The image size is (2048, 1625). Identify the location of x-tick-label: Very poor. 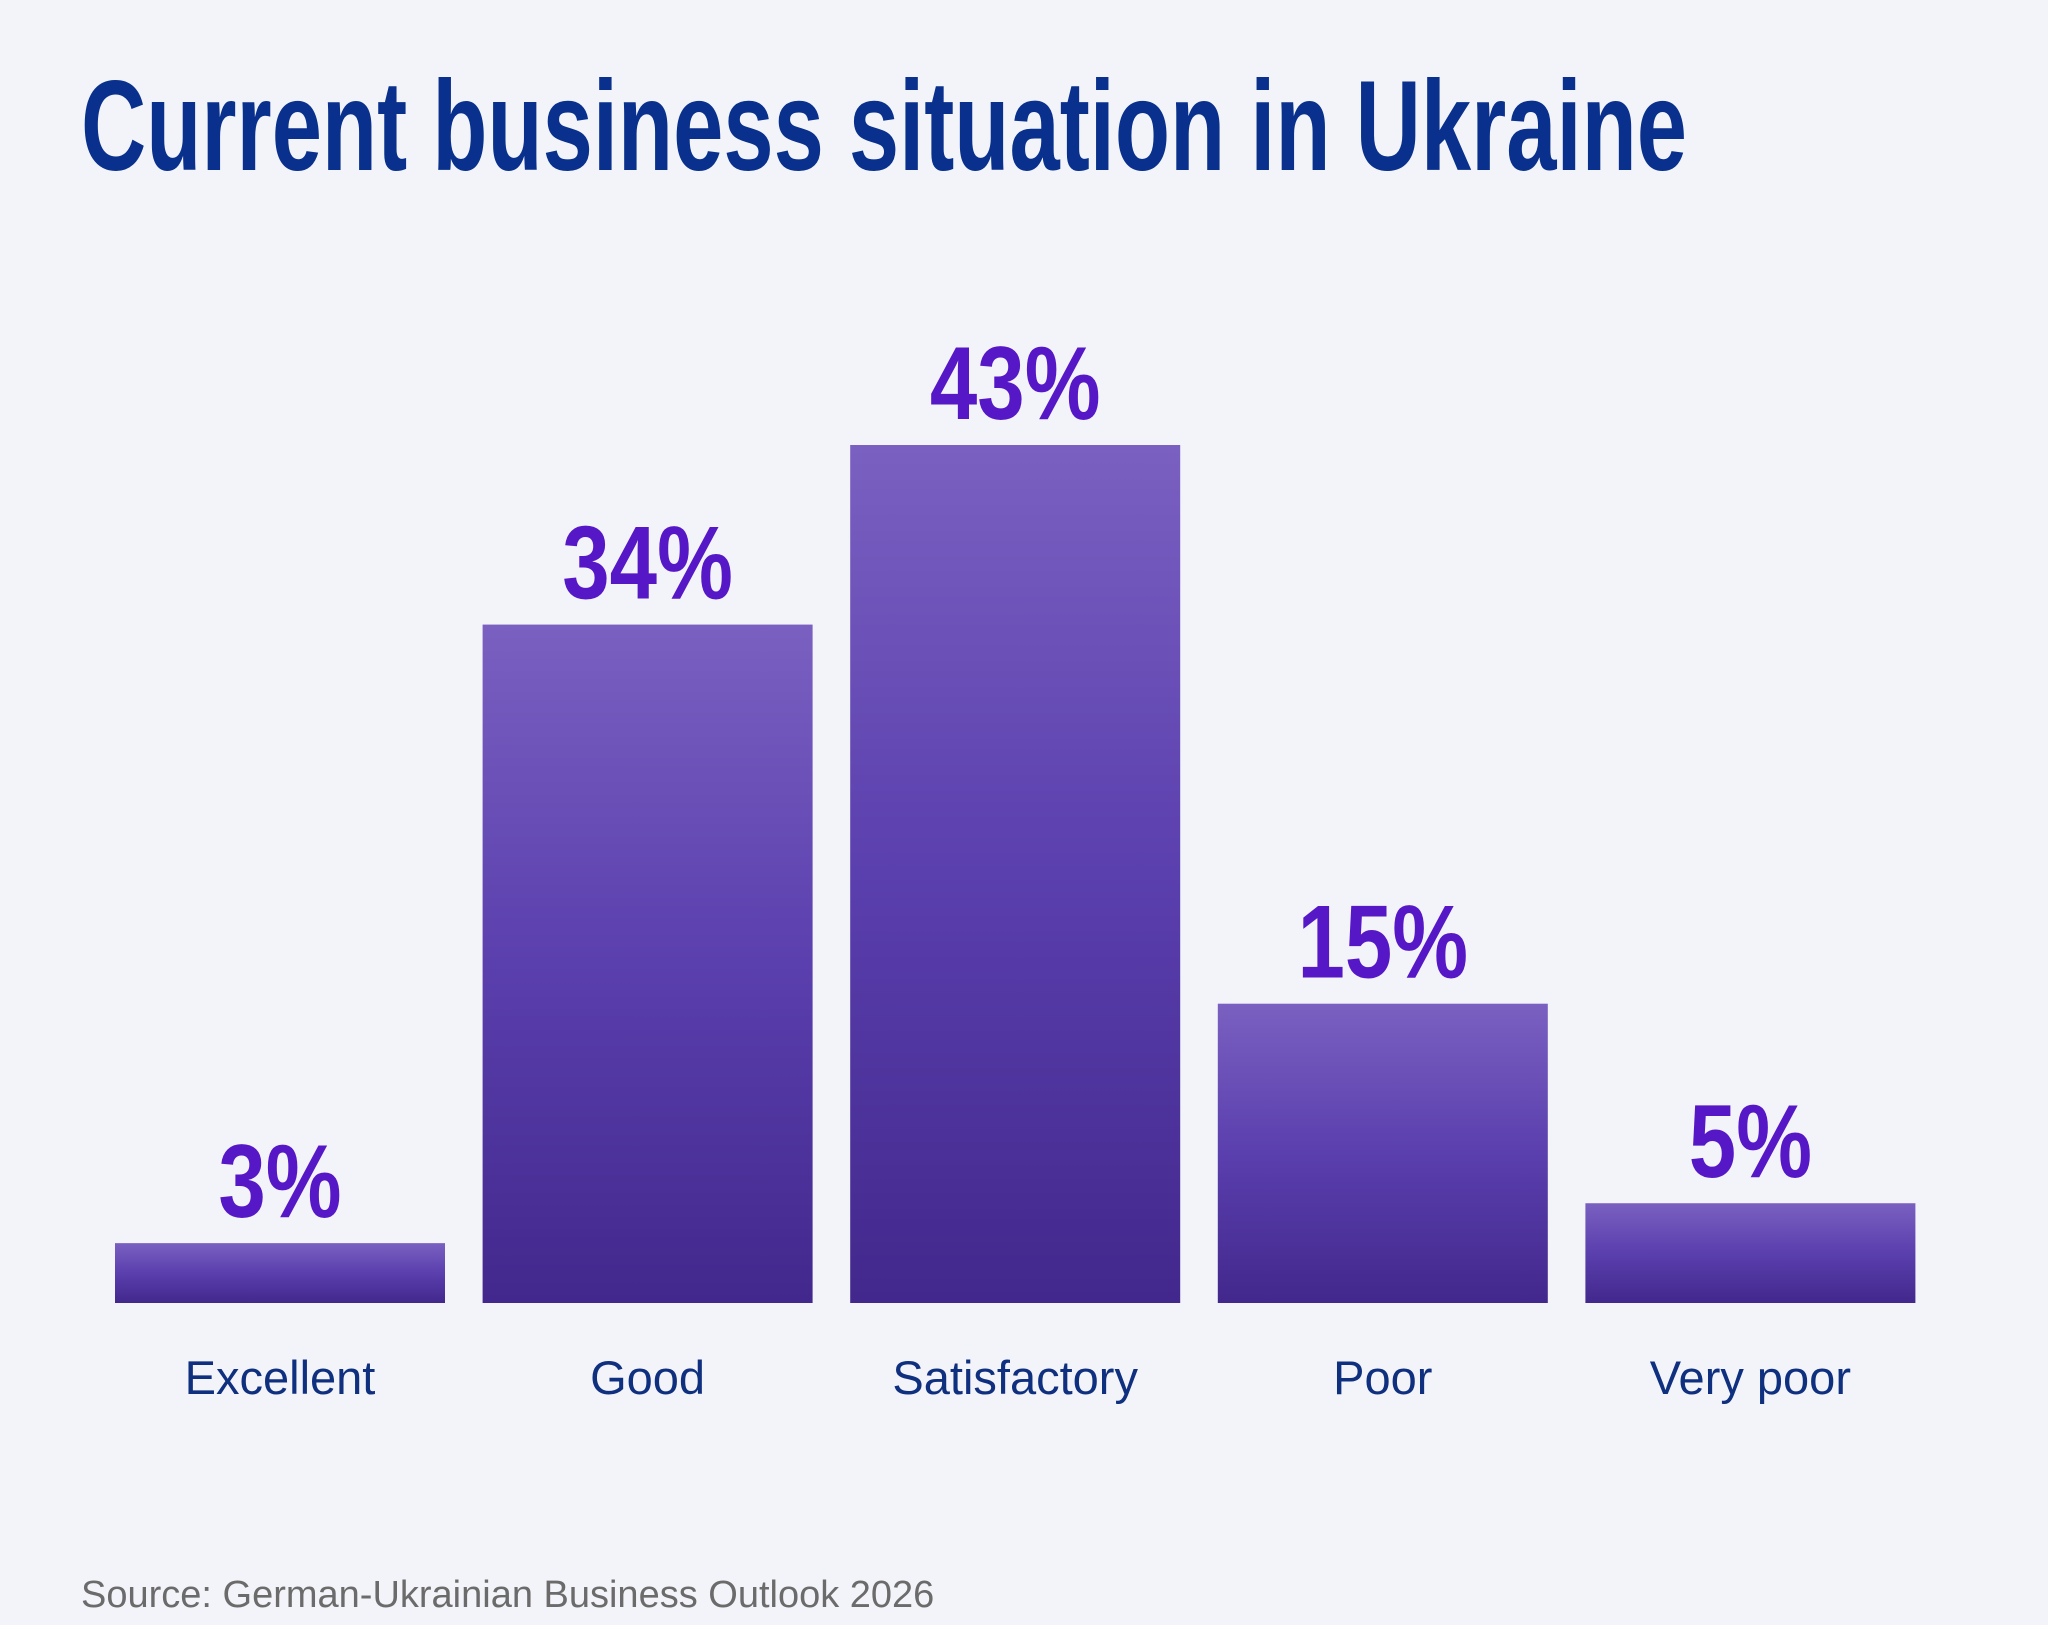
(1750, 1377).